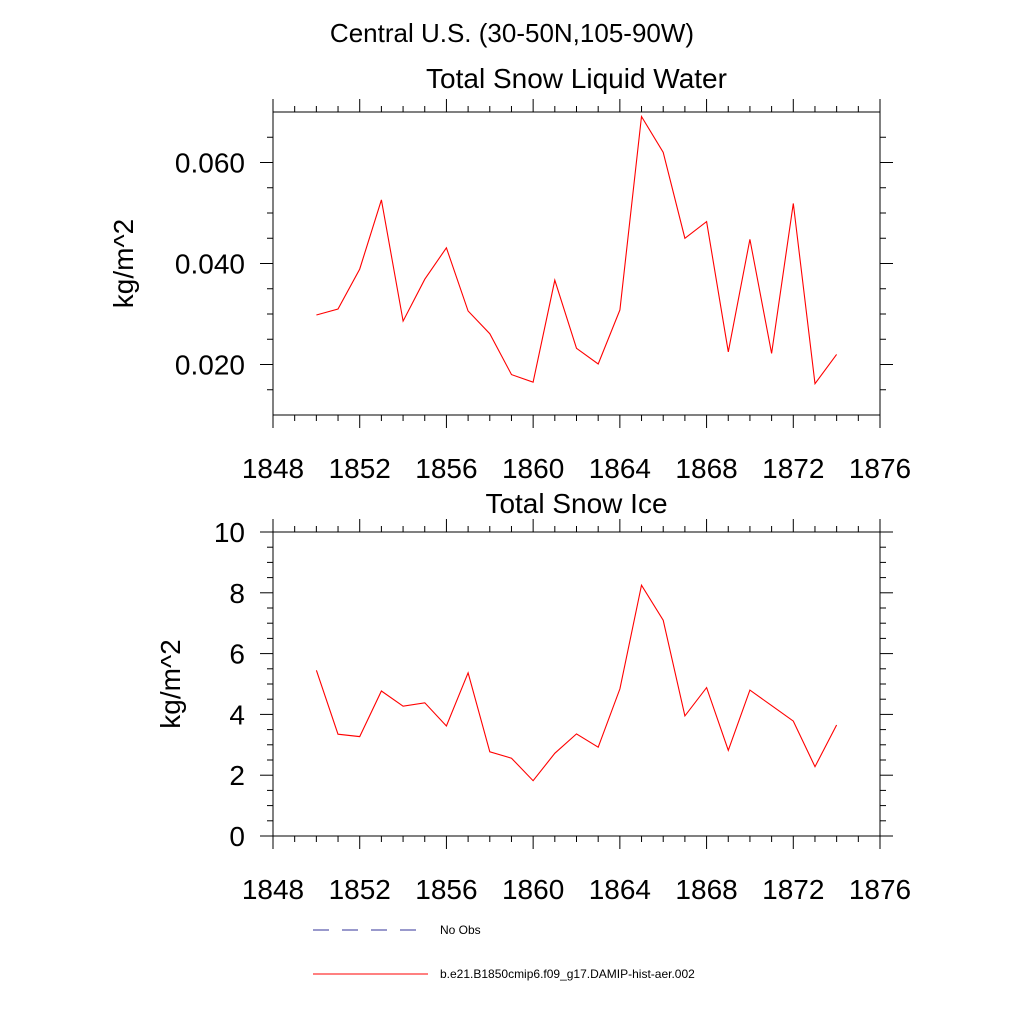 The width and height of the screenshot is (1024, 1024). I want to click on y-tick-label: 6, so click(237, 654).